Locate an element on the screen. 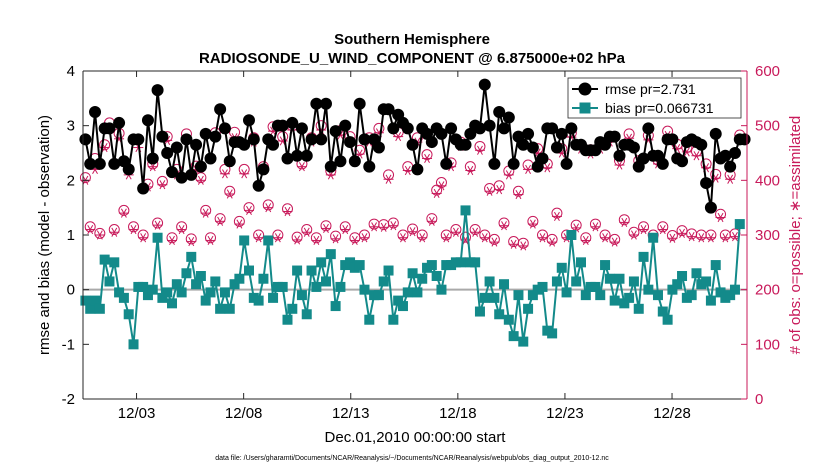 This screenshot has width=830, height=470. y2-tick-label: 500 is located at coordinates (767, 126).